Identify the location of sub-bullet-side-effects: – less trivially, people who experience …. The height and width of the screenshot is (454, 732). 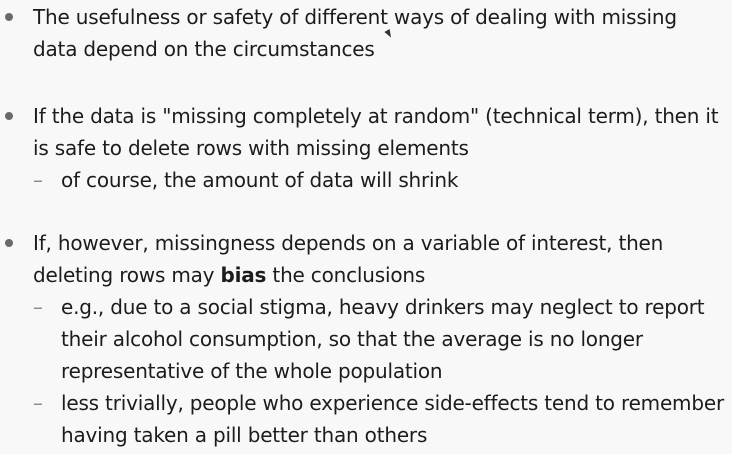
(378, 419).